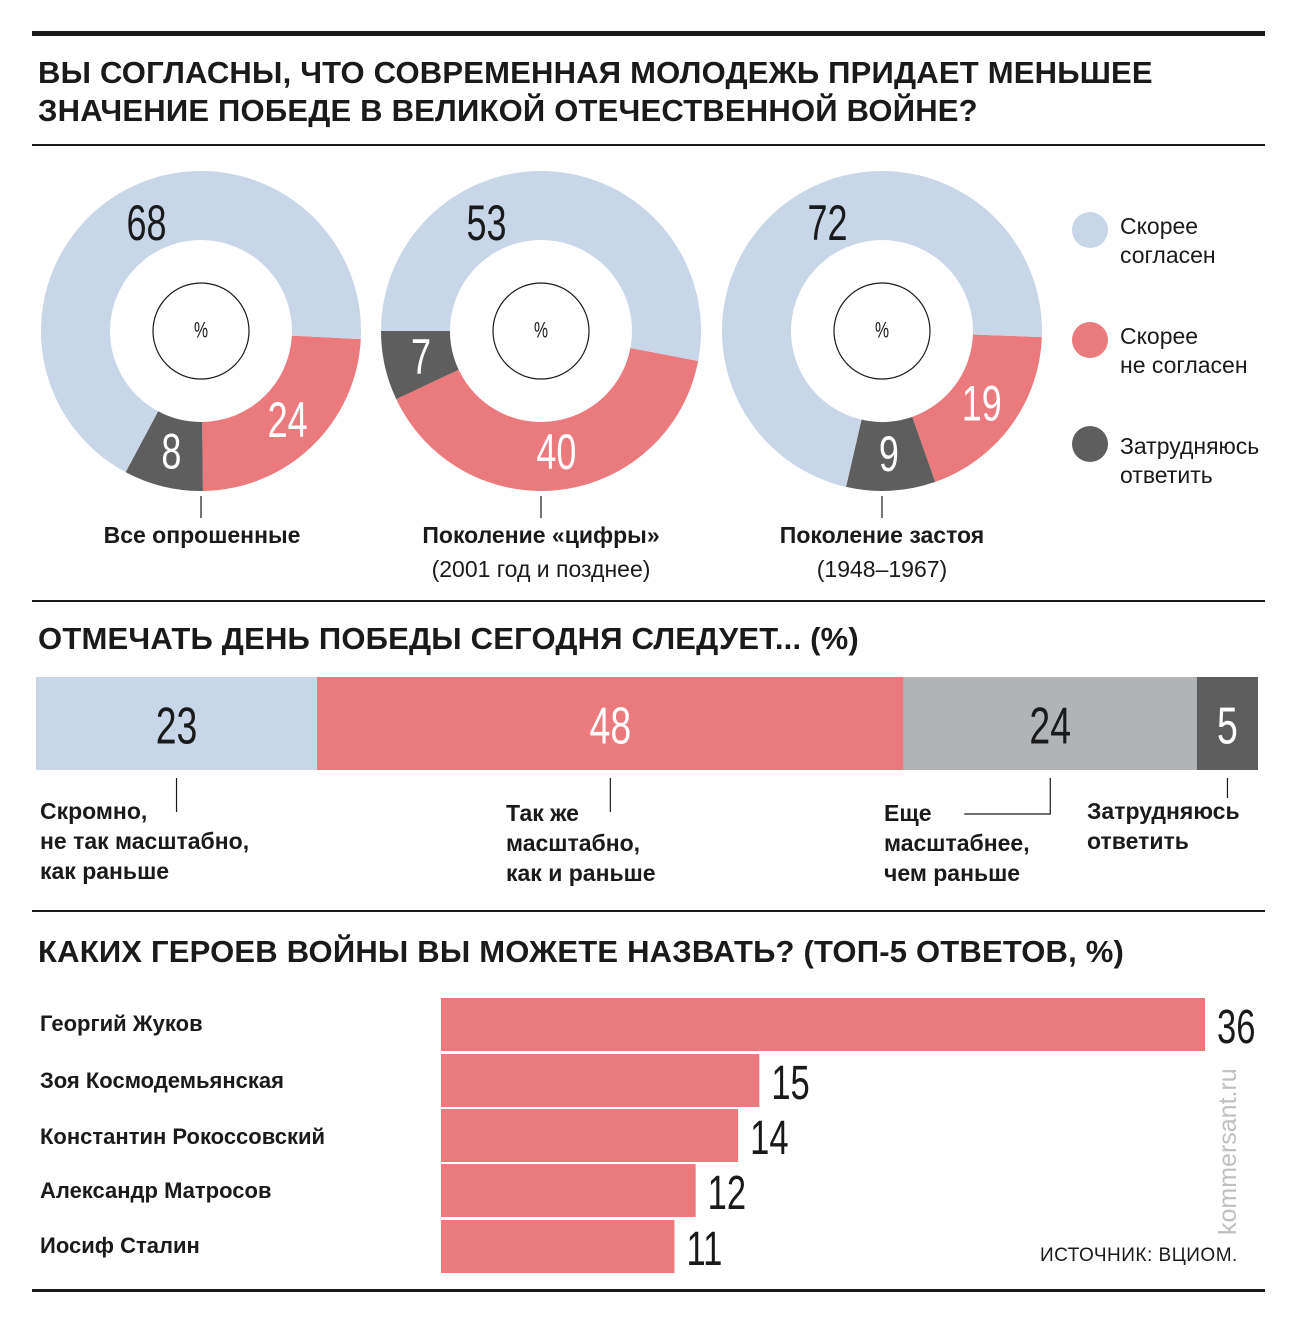 The height and width of the screenshot is (1323, 1295). I want to click on hero-bar-rokossovsky, so click(590, 1135).